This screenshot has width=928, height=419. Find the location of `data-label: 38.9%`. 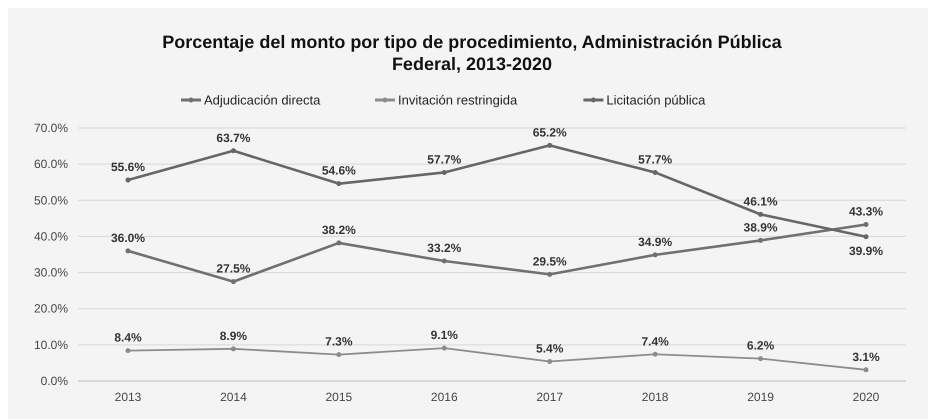

data-label: 38.9% is located at coordinates (761, 227).